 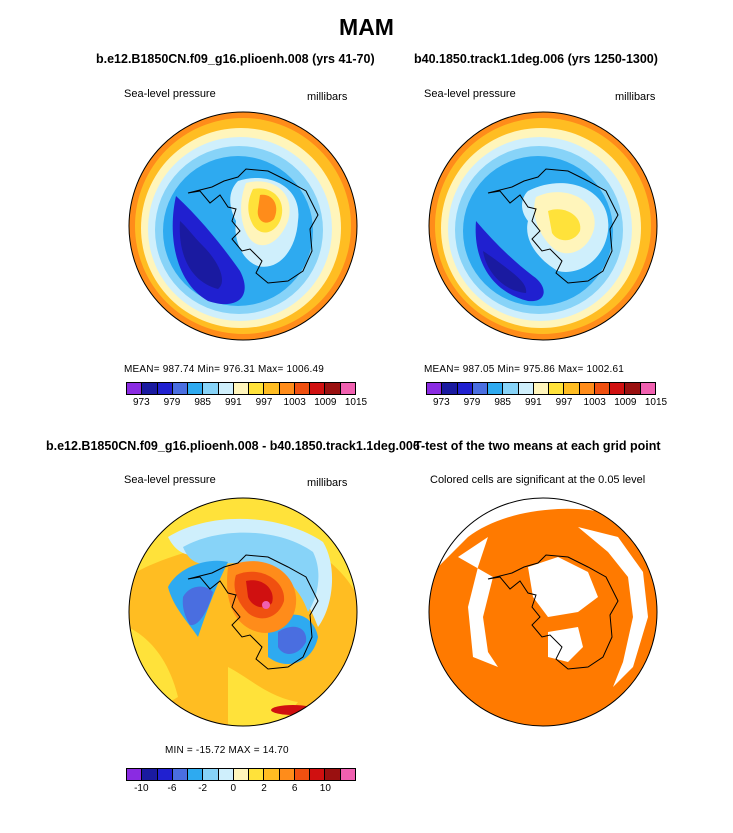 What do you see at coordinates (267, 208) in the screenshot?
I see `tl-high-amber` at bounding box center [267, 208].